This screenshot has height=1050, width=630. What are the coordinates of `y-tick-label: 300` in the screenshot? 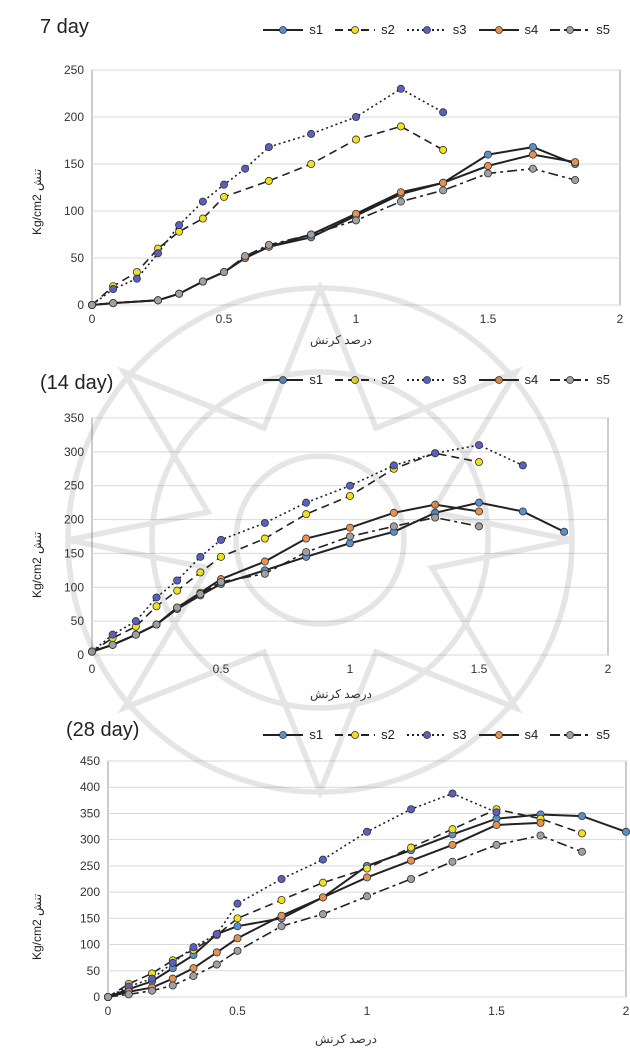 It's located at (74, 452).